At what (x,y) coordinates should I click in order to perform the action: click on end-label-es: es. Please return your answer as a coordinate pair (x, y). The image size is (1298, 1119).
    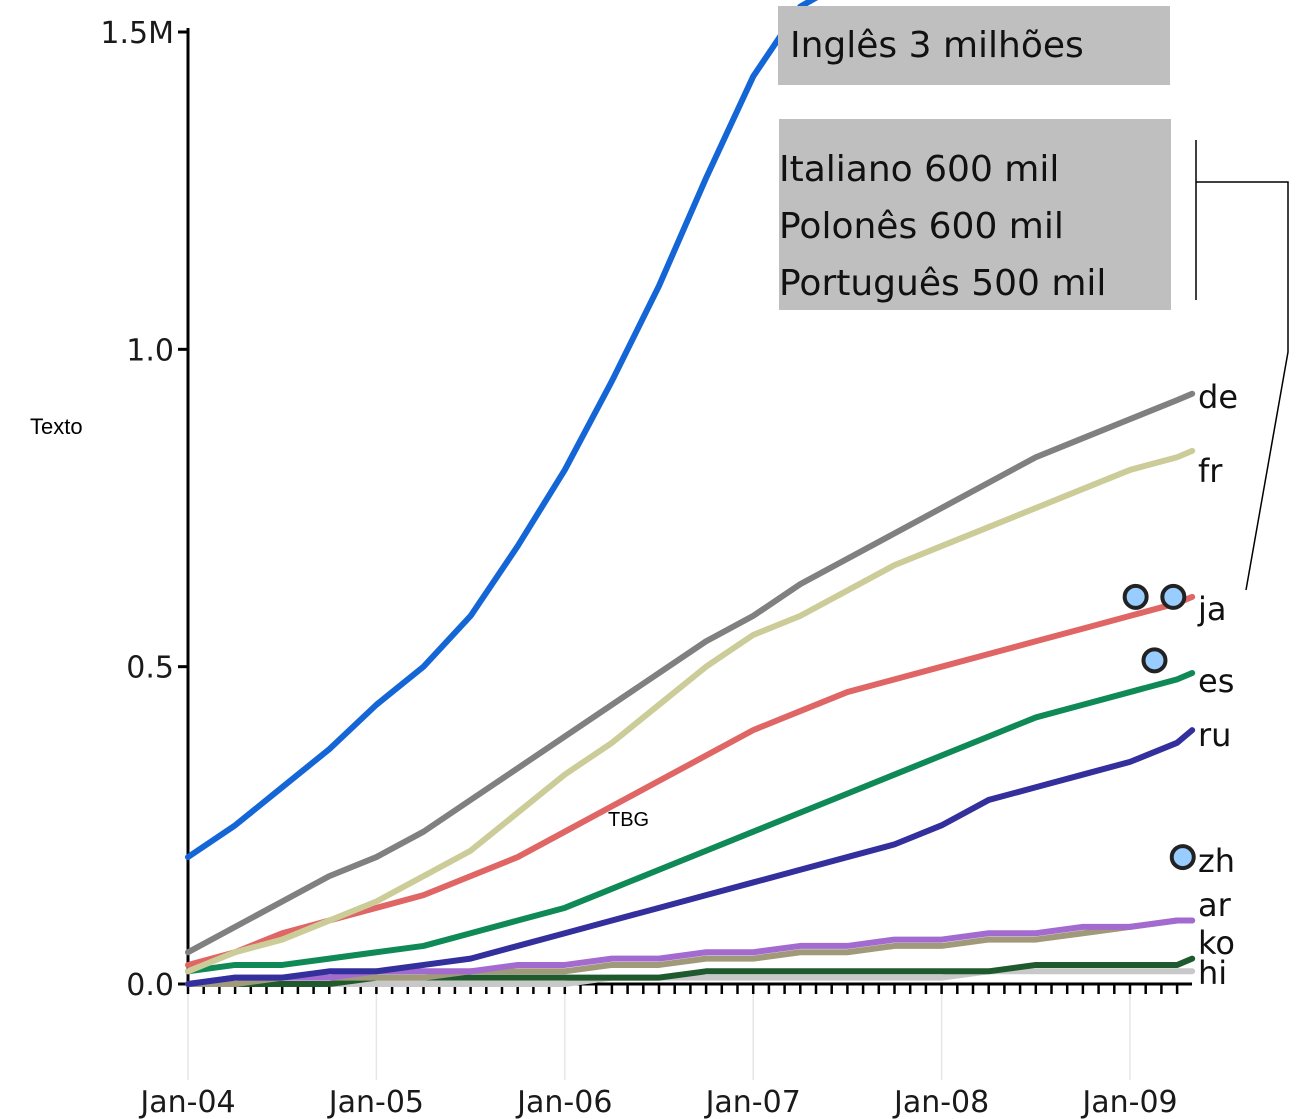
    Looking at the image, I should click on (1216, 681).